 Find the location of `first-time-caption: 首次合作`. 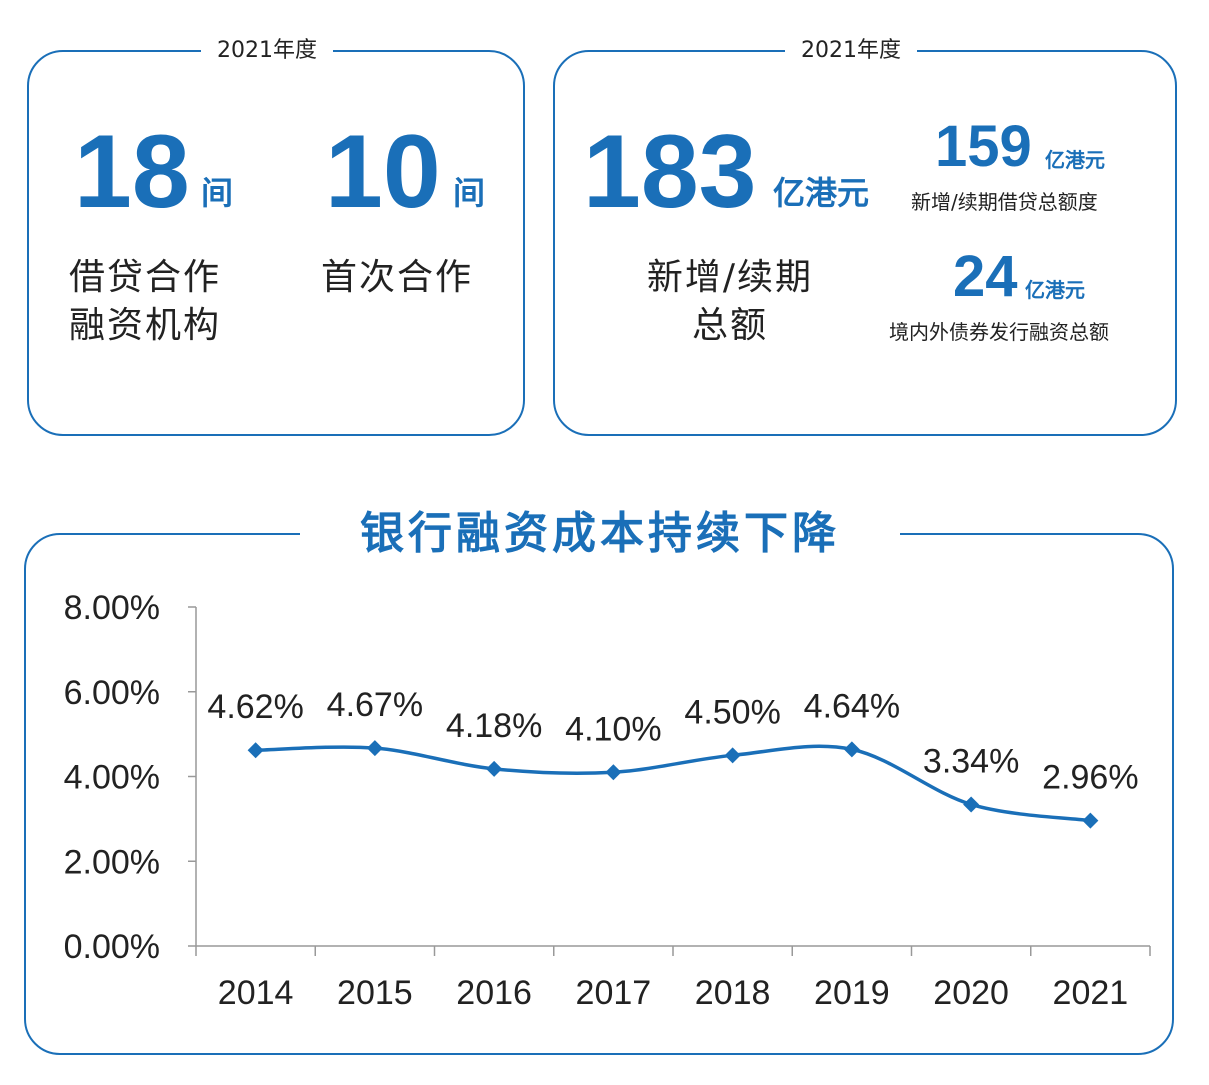

first-time-caption: 首次合作 is located at coordinates (397, 277).